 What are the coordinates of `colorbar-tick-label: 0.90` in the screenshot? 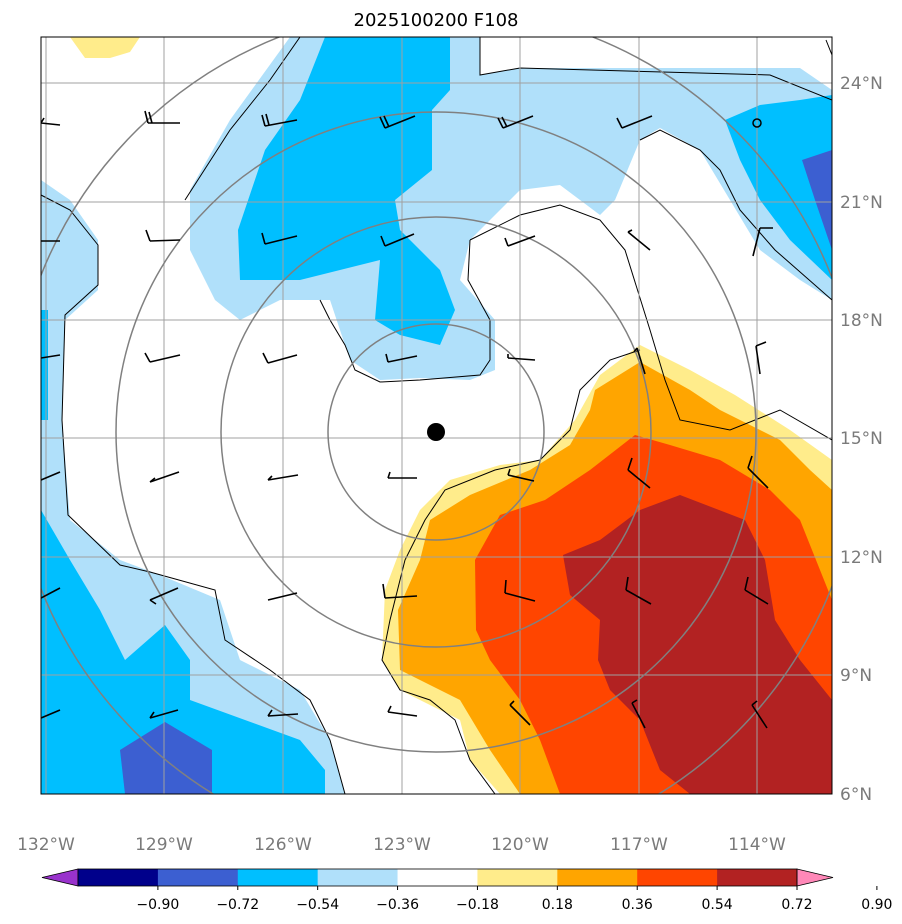 It's located at (876, 905).